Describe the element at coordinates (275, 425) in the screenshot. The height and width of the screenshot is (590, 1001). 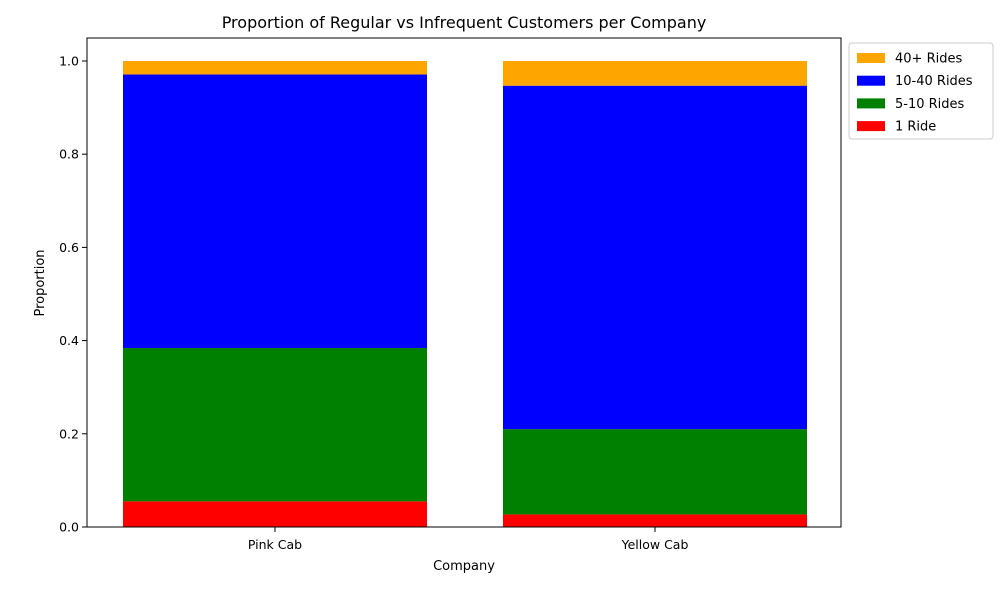
I see `bar-pink-cab-5-10-rides` at that location.